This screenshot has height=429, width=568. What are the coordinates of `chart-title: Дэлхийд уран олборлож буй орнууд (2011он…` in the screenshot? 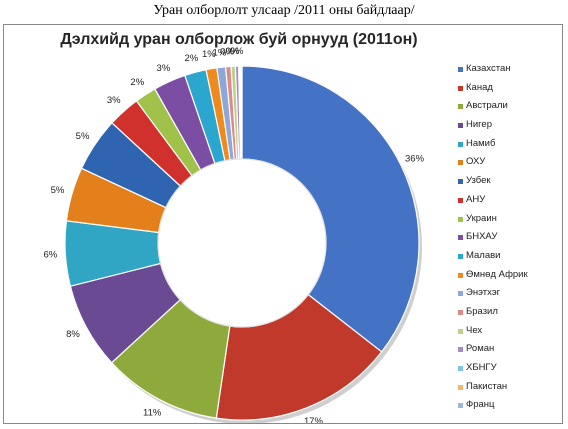 It's located at (239, 39).